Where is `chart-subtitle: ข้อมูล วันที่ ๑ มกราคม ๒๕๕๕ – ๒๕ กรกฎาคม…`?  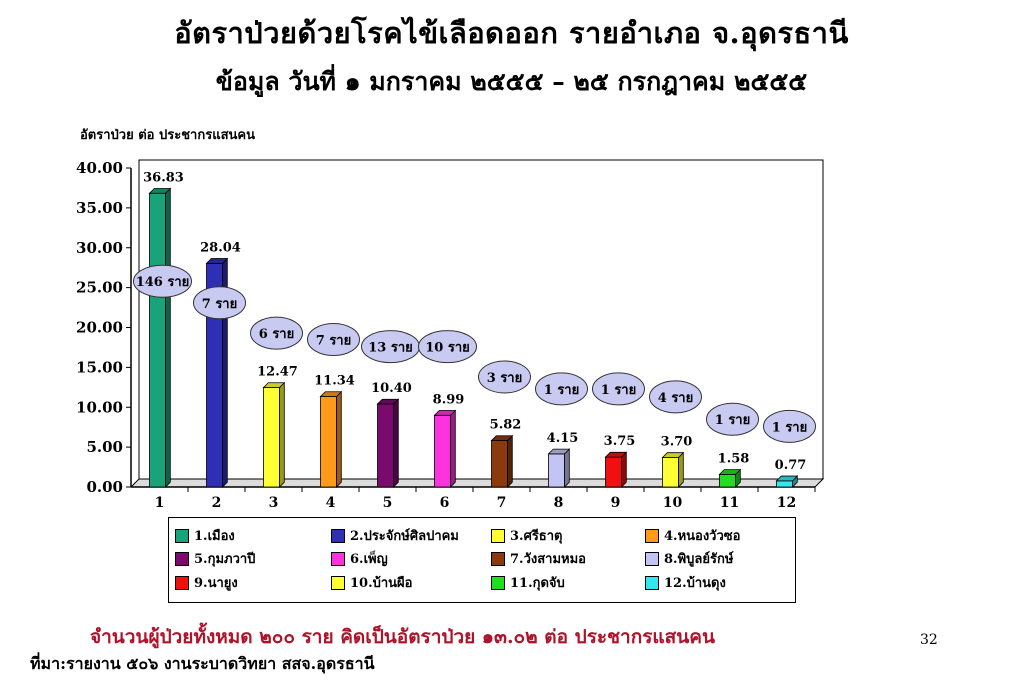 chart-subtitle: ข้อมูล วันที่ ๑ มกราคม ๒๕๕๕ – ๒๕ กรกฎาคม… is located at coordinates (511, 81).